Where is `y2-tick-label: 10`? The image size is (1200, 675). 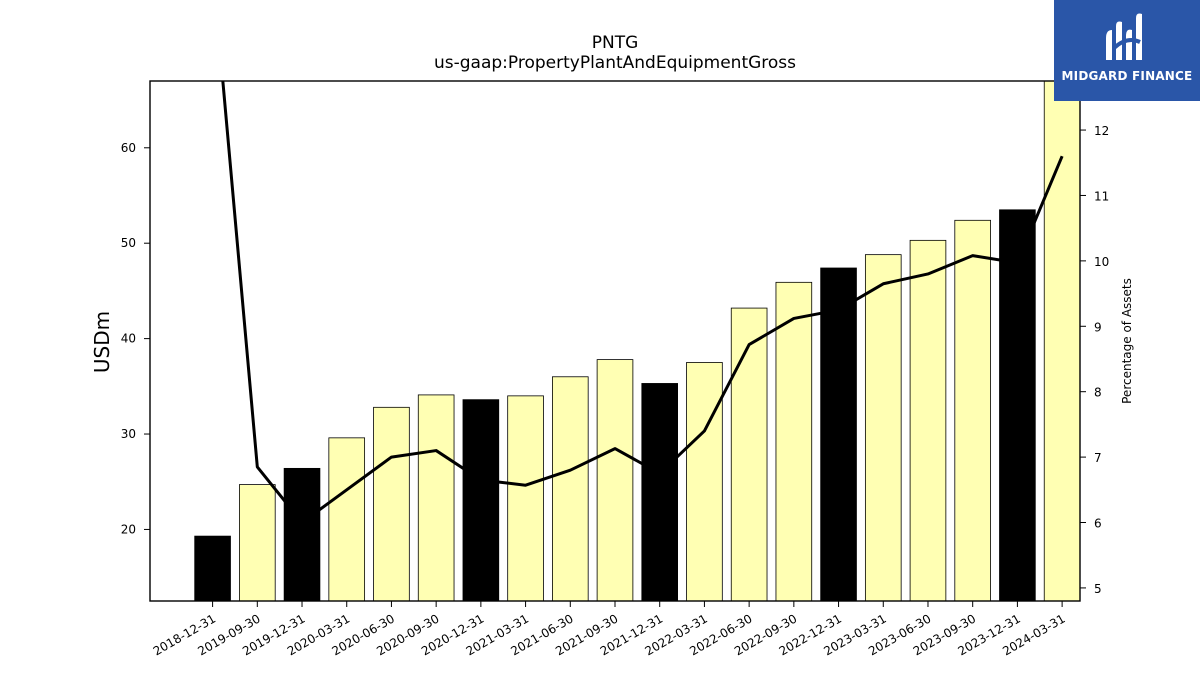
y2-tick-label: 10 is located at coordinates (1101, 262).